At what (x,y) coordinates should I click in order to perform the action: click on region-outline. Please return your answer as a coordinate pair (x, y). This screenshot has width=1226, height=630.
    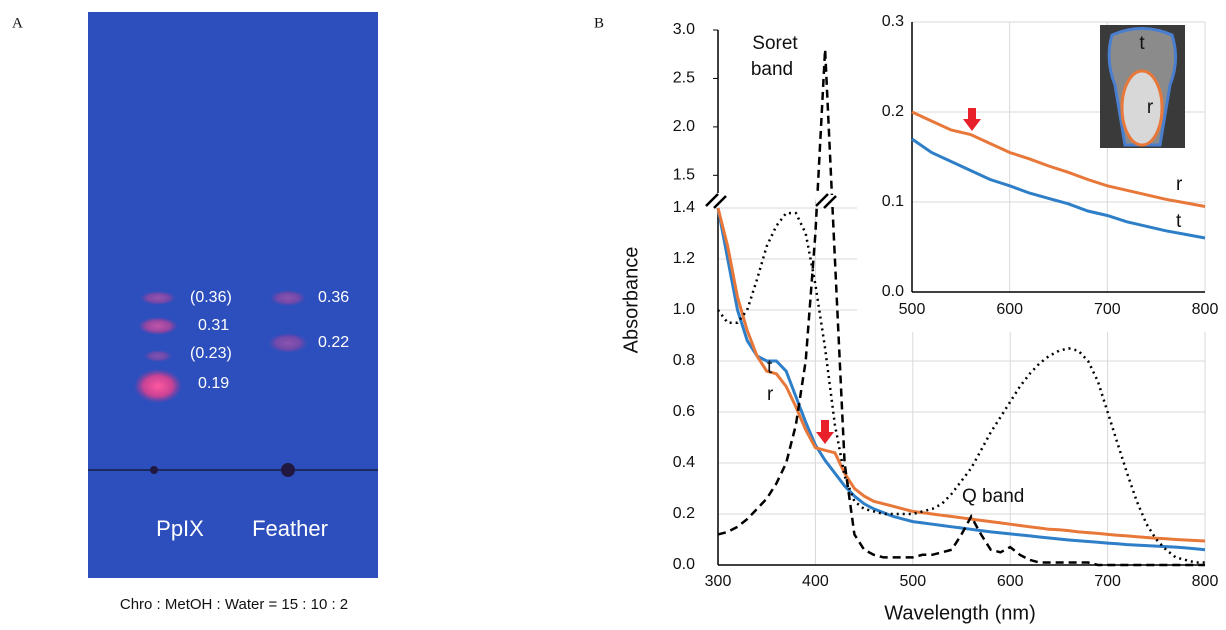
    Looking at the image, I should click on (1142, 108).